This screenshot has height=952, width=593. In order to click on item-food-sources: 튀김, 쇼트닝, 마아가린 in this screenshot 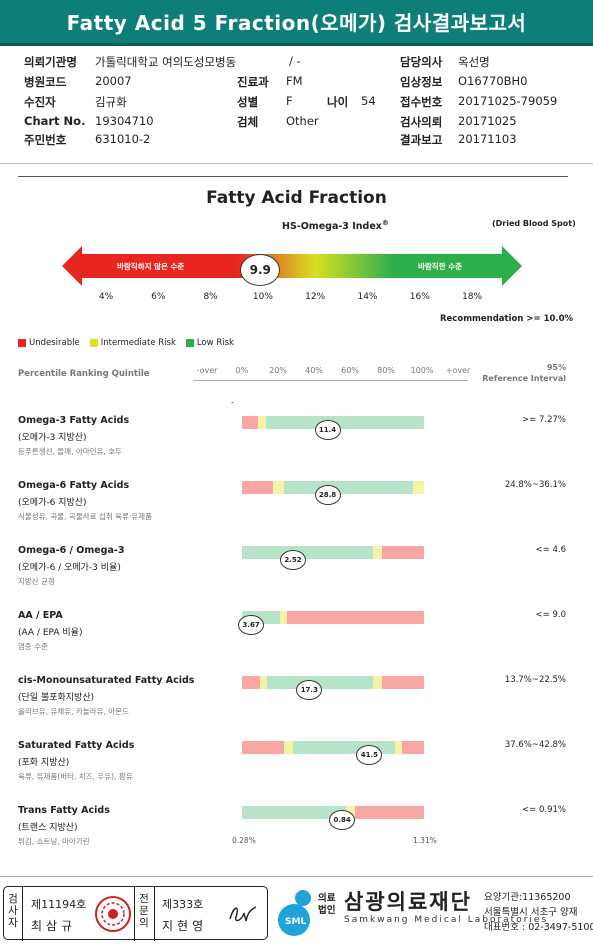, I will do `click(54, 841)`.